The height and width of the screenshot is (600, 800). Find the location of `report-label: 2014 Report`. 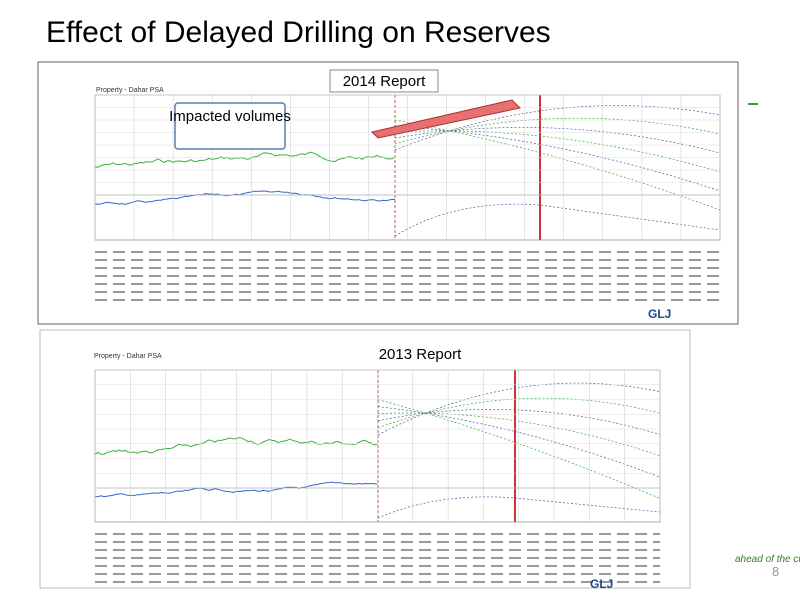

report-label: 2014 Report is located at coordinates (384, 81).